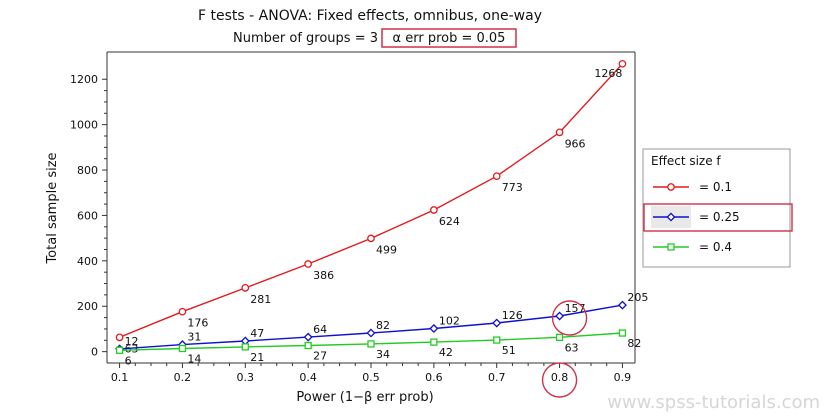 The image size is (840, 420). I want to click on subtitle-highlight-box, so click(449, 38).